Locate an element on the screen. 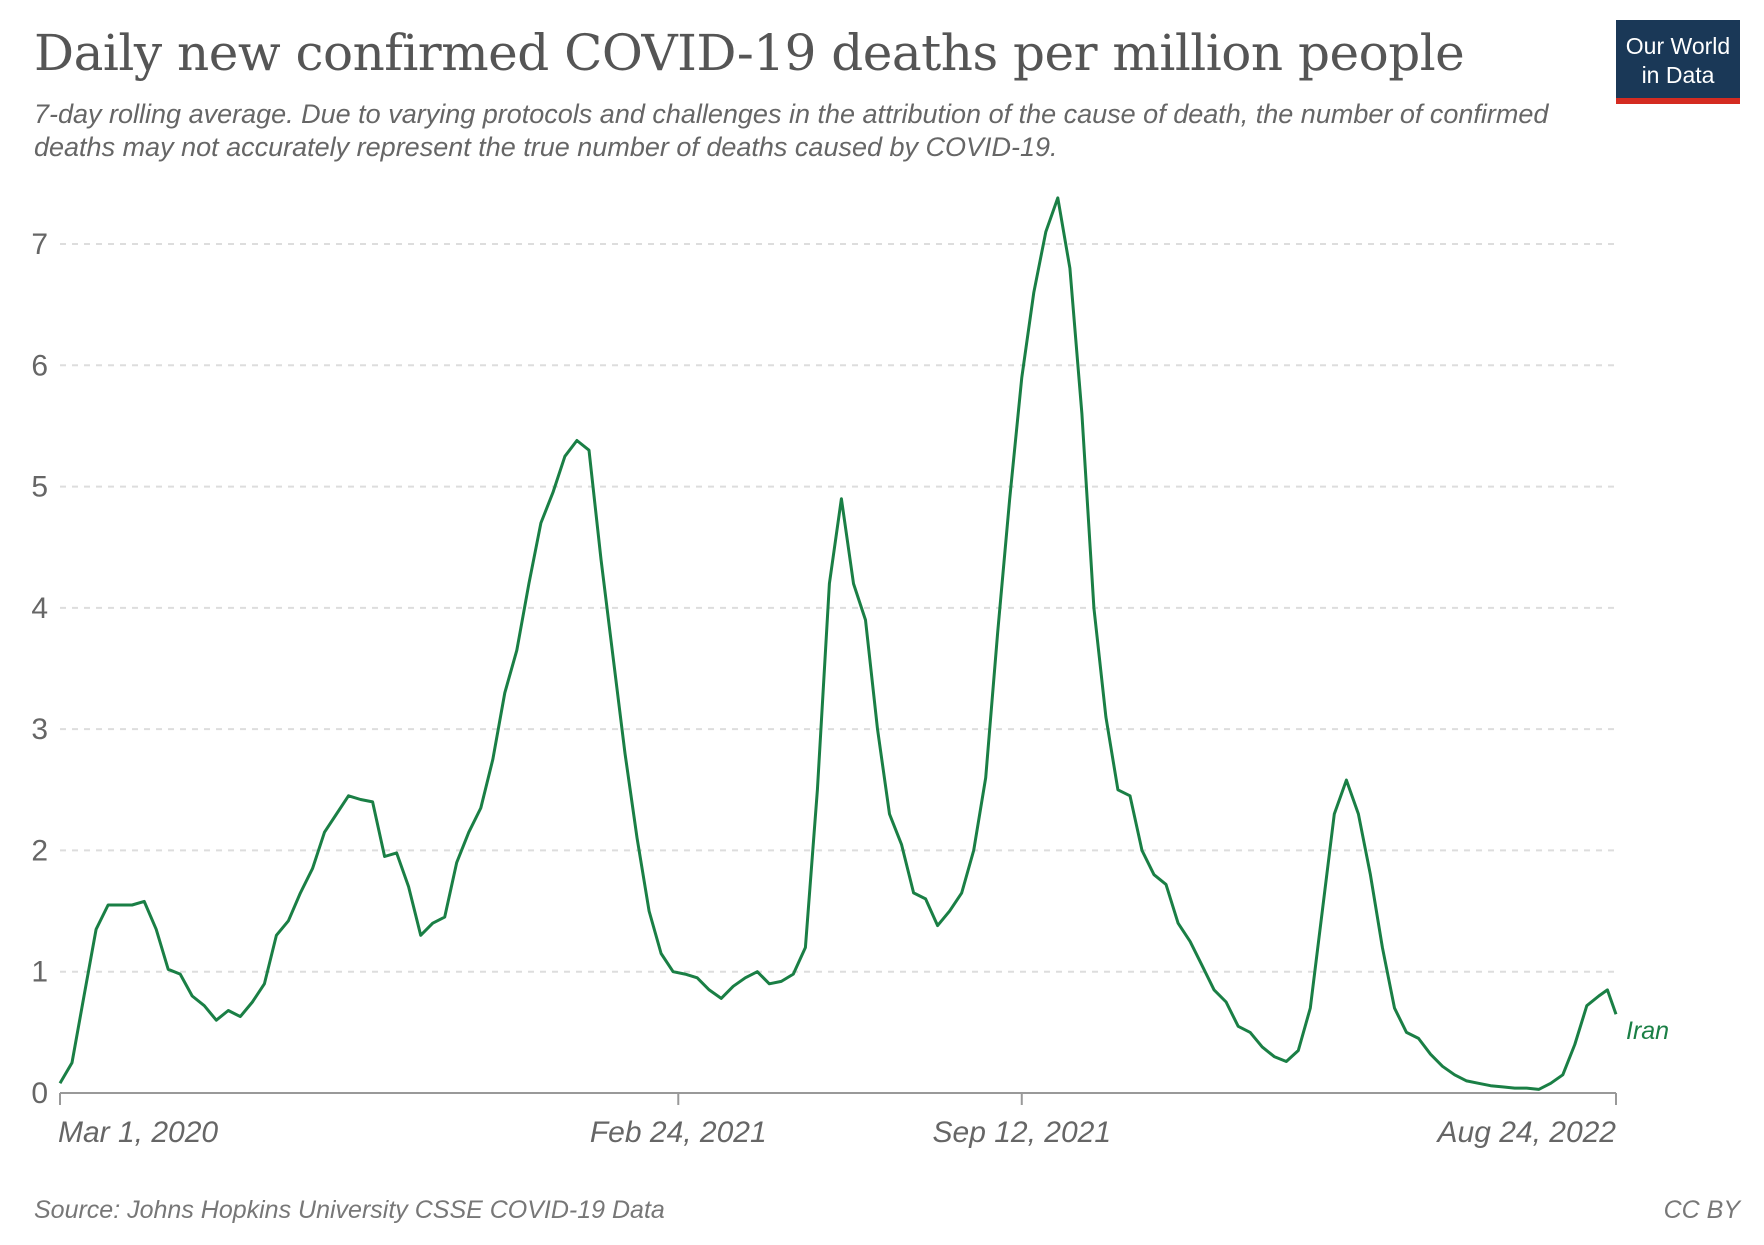 Image resolution: width=1764 pixels, height=1245 pixels. y-tick-label: 1 is located at coordinates (39, 972).